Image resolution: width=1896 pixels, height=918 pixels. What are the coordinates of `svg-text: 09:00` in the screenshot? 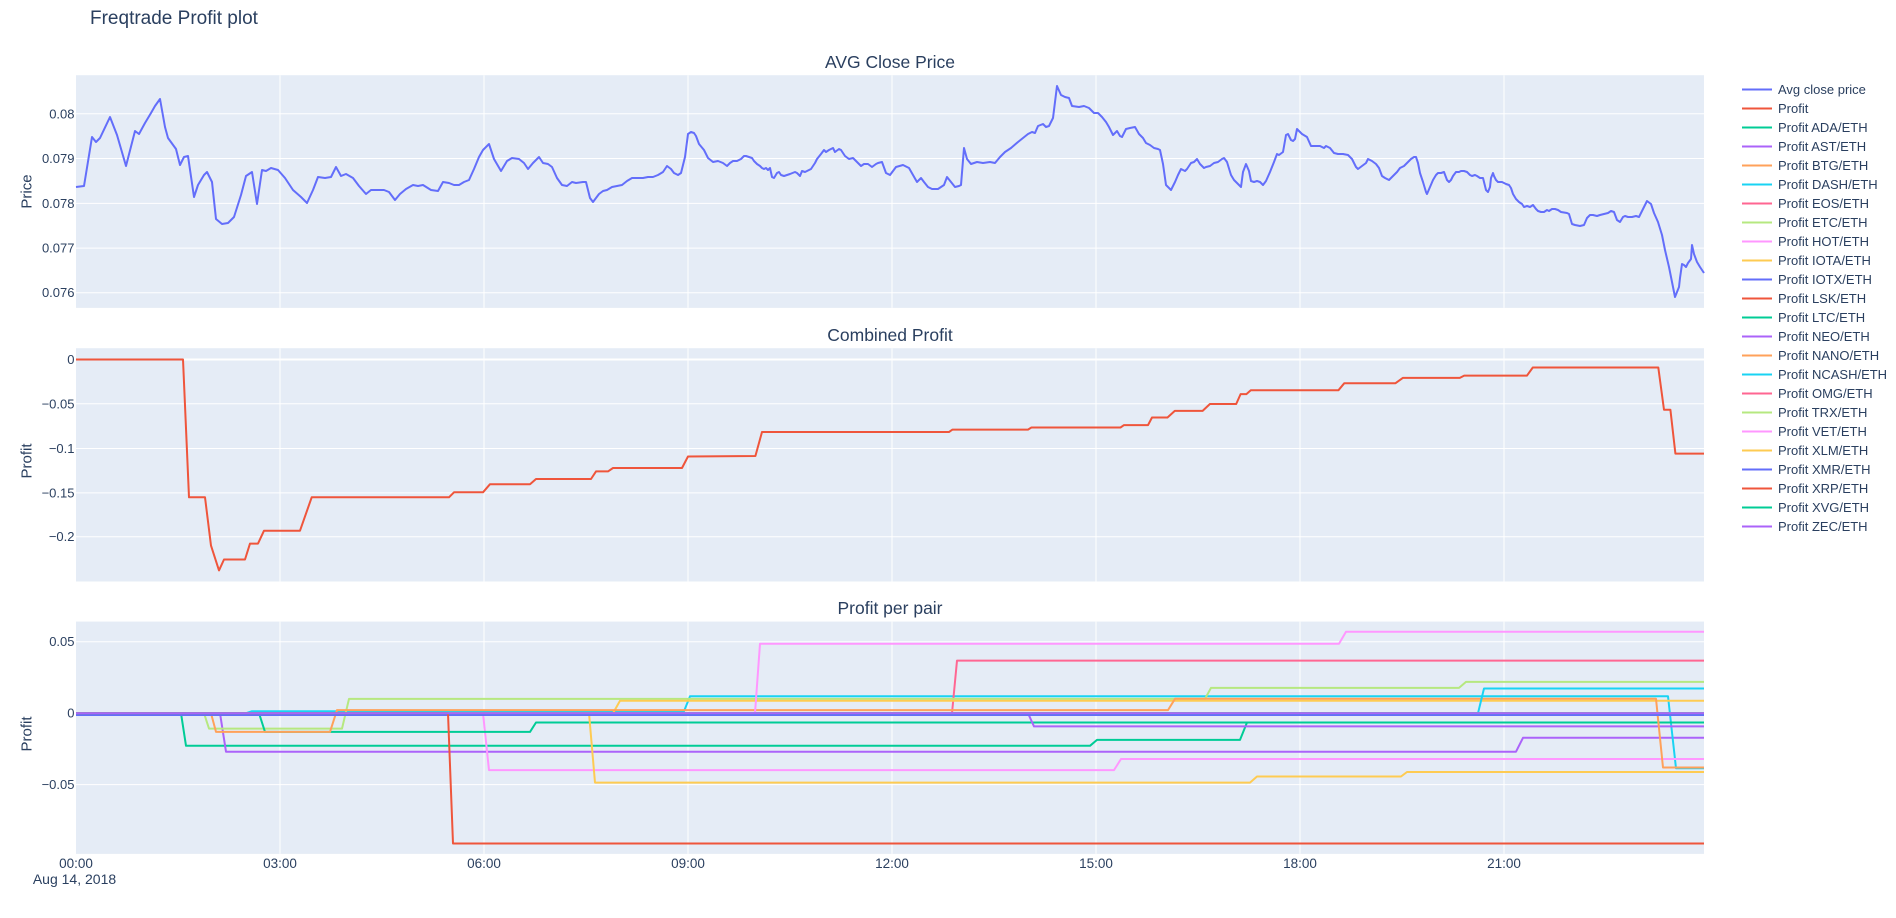 It's located at (688, 863).